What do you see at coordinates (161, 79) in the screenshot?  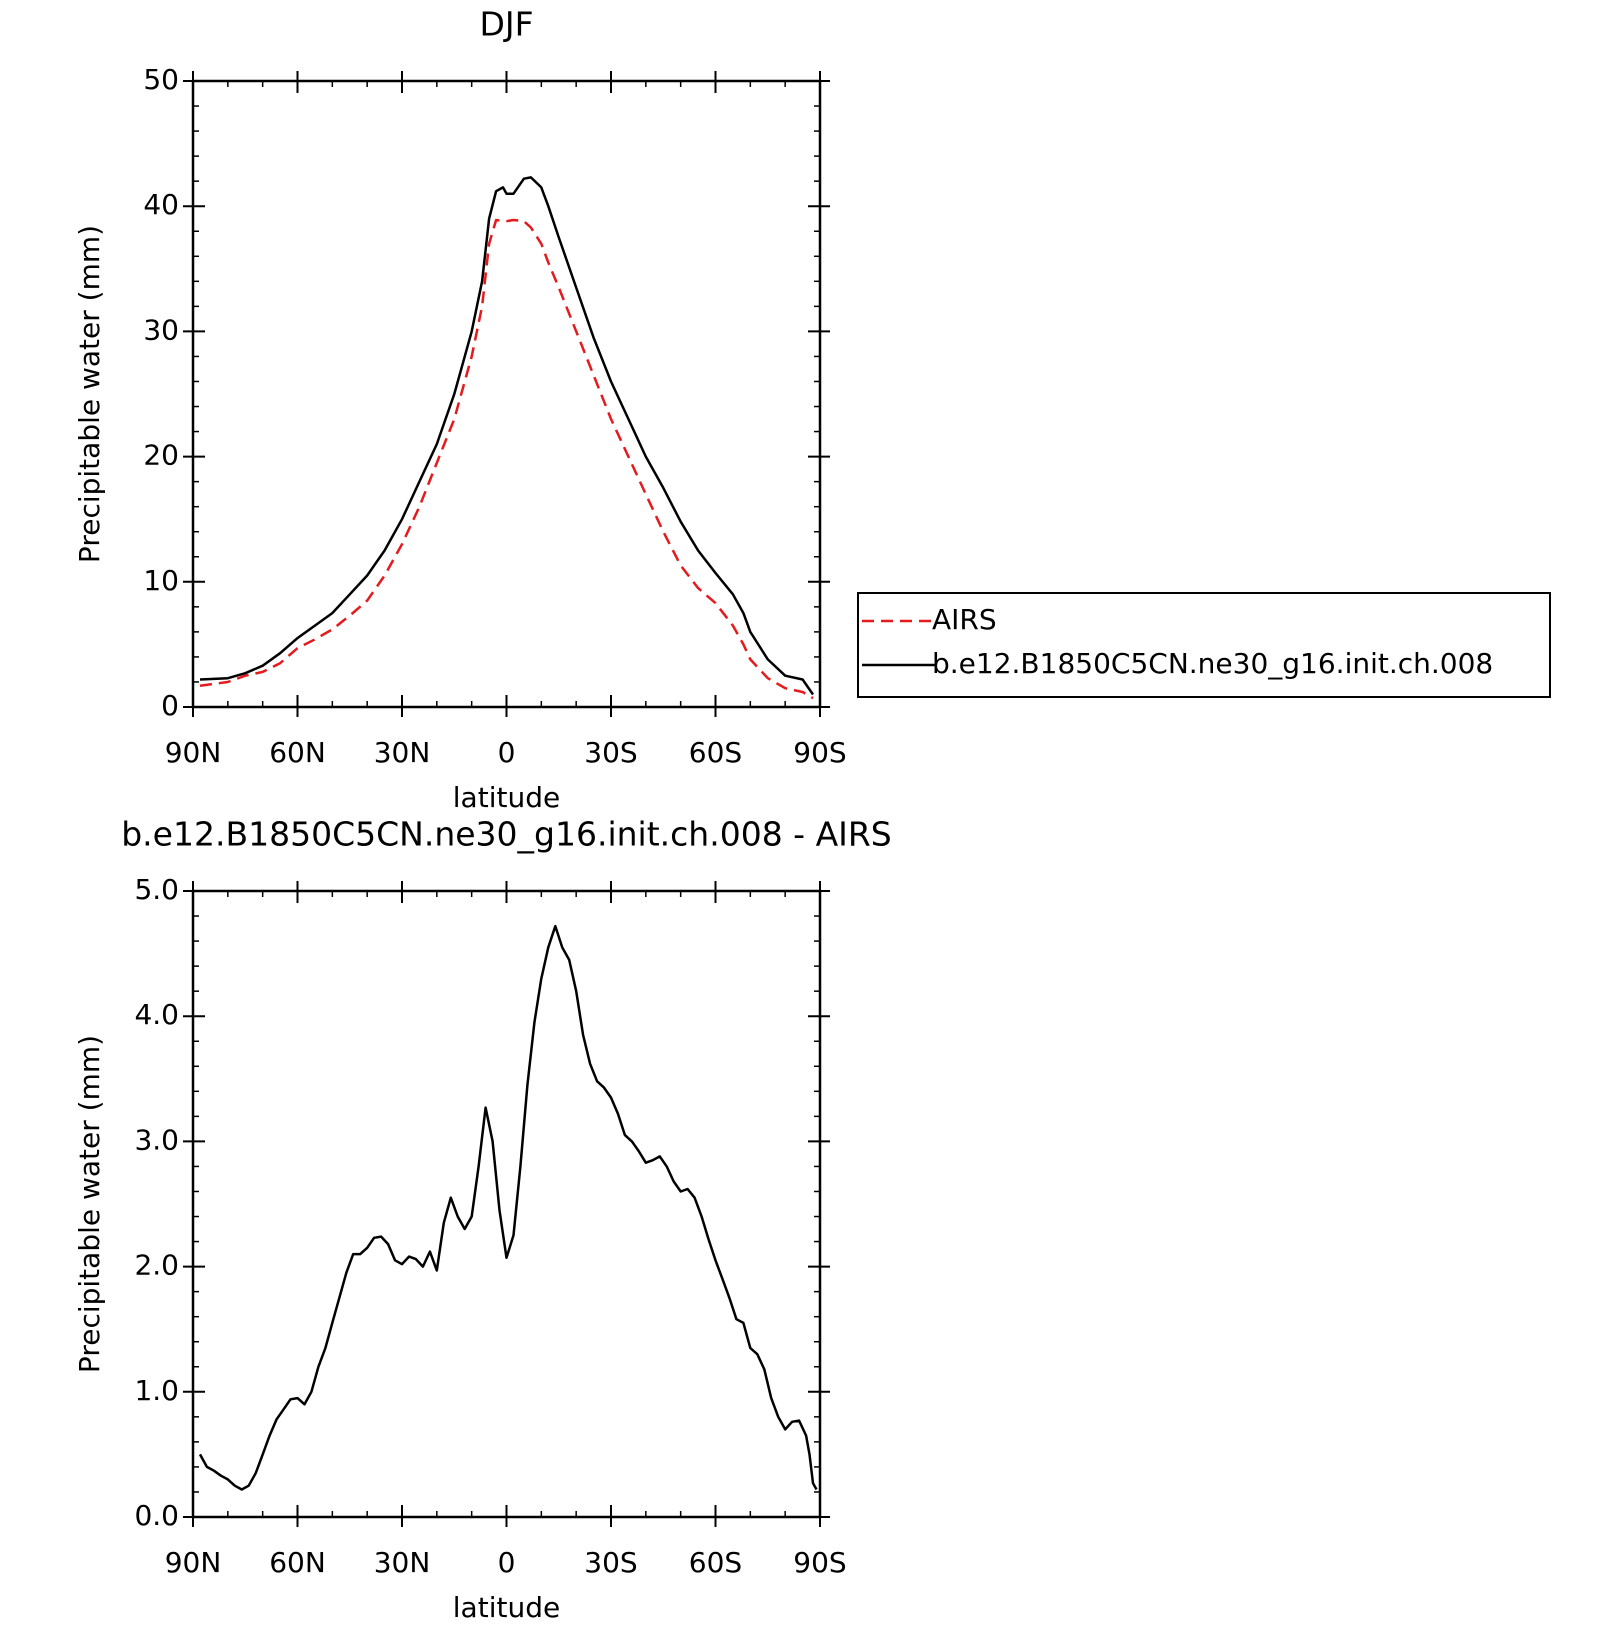 I see `y-tick-label: 50` at bounding box center [161, 79].